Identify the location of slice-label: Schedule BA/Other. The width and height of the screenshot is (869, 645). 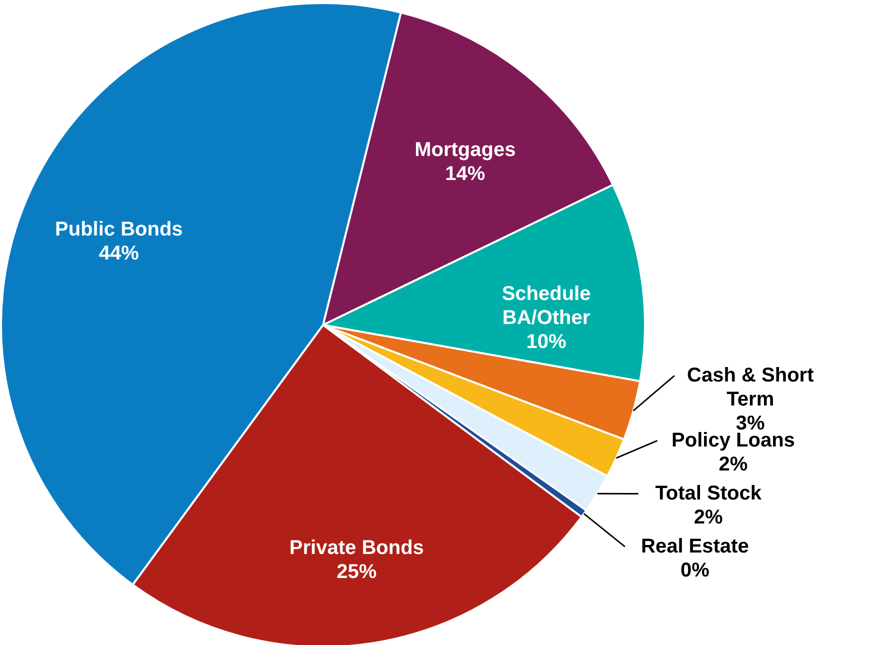
(546, 306).